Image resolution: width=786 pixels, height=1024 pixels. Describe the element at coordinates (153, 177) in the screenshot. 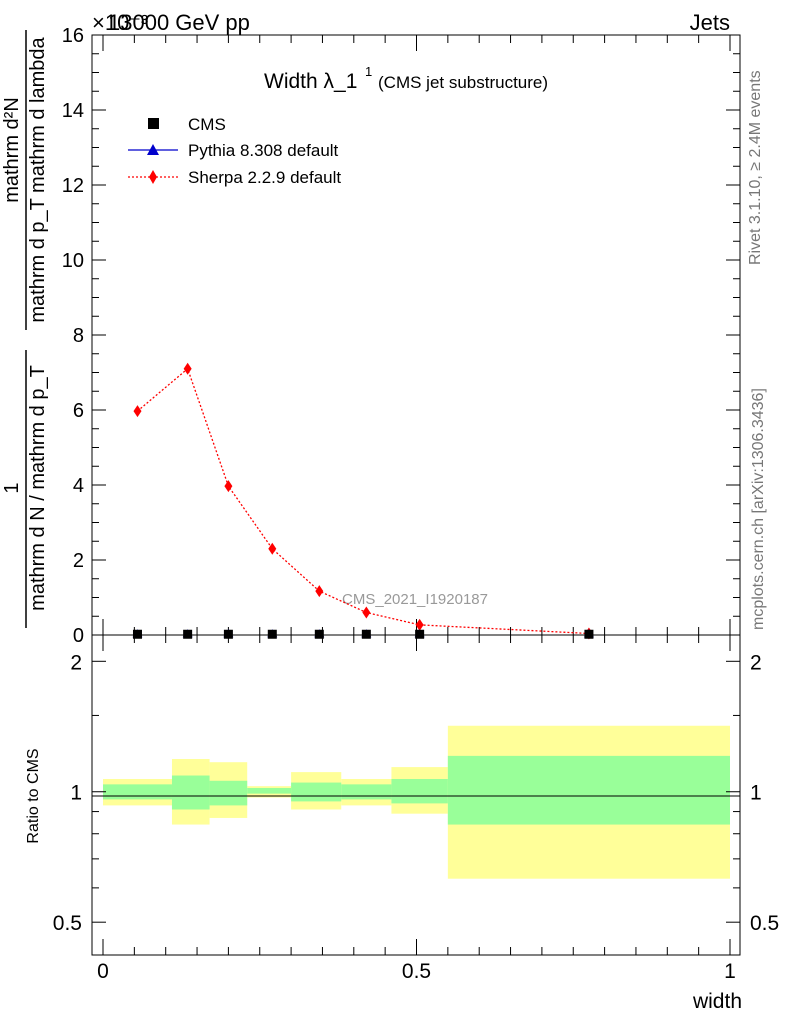

I see `legend-marker-sherpa` at that location.